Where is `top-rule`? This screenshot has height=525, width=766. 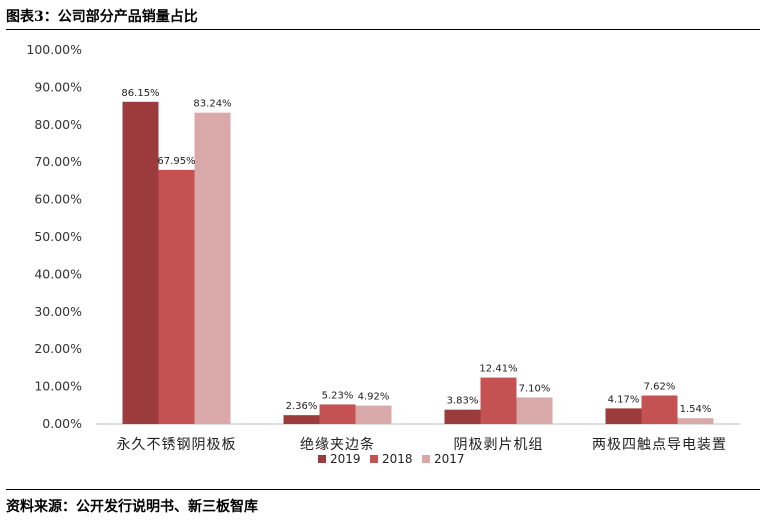
top-rule is located at coordinates (383, 29).